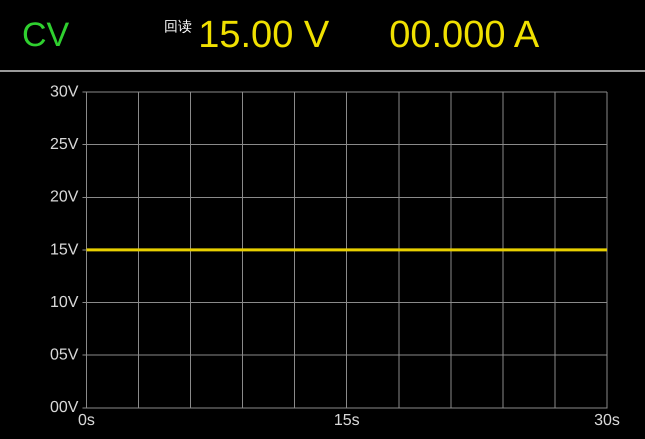 The width and height of the screenshot is (645, 439). Describe the element at coordinates (86, 420) in the screenshot. I see `x-tick-label: 0s` at that location.